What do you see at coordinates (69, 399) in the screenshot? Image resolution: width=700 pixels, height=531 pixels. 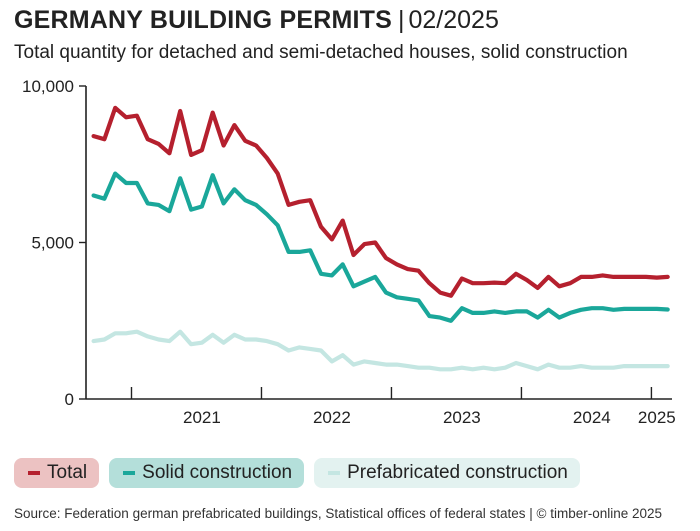 I see `y-tick-label-0: 0` at bounding box center [69, 399].